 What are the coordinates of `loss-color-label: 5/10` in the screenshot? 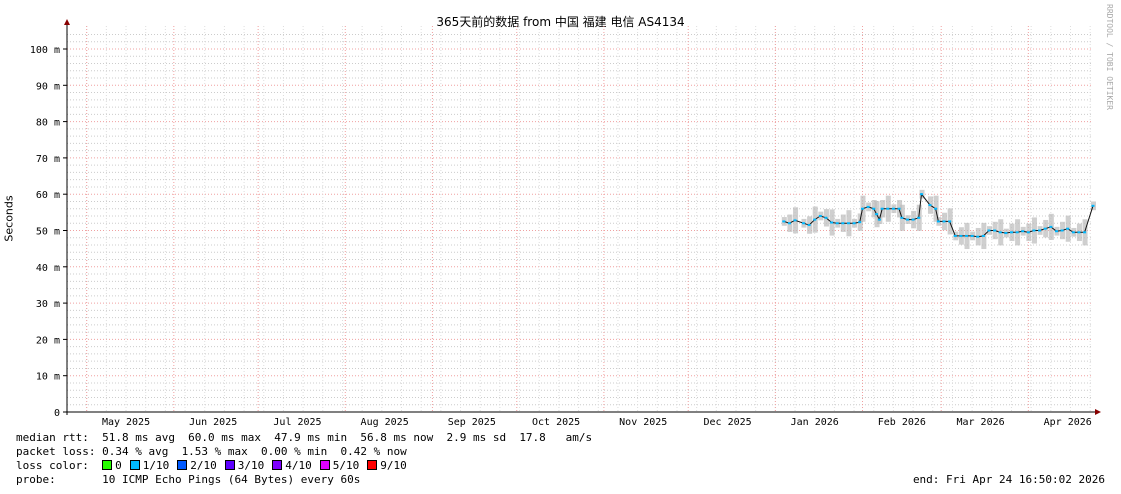 It's located at (346, 465).